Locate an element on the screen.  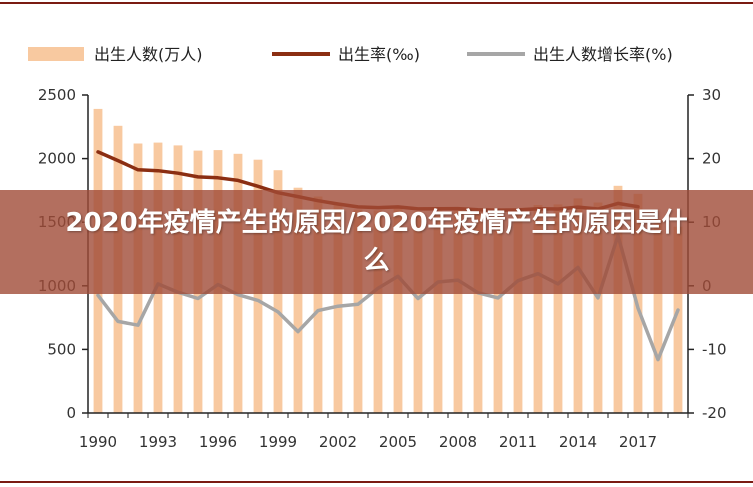
bar-2010 is located at coordinates (498, 311).